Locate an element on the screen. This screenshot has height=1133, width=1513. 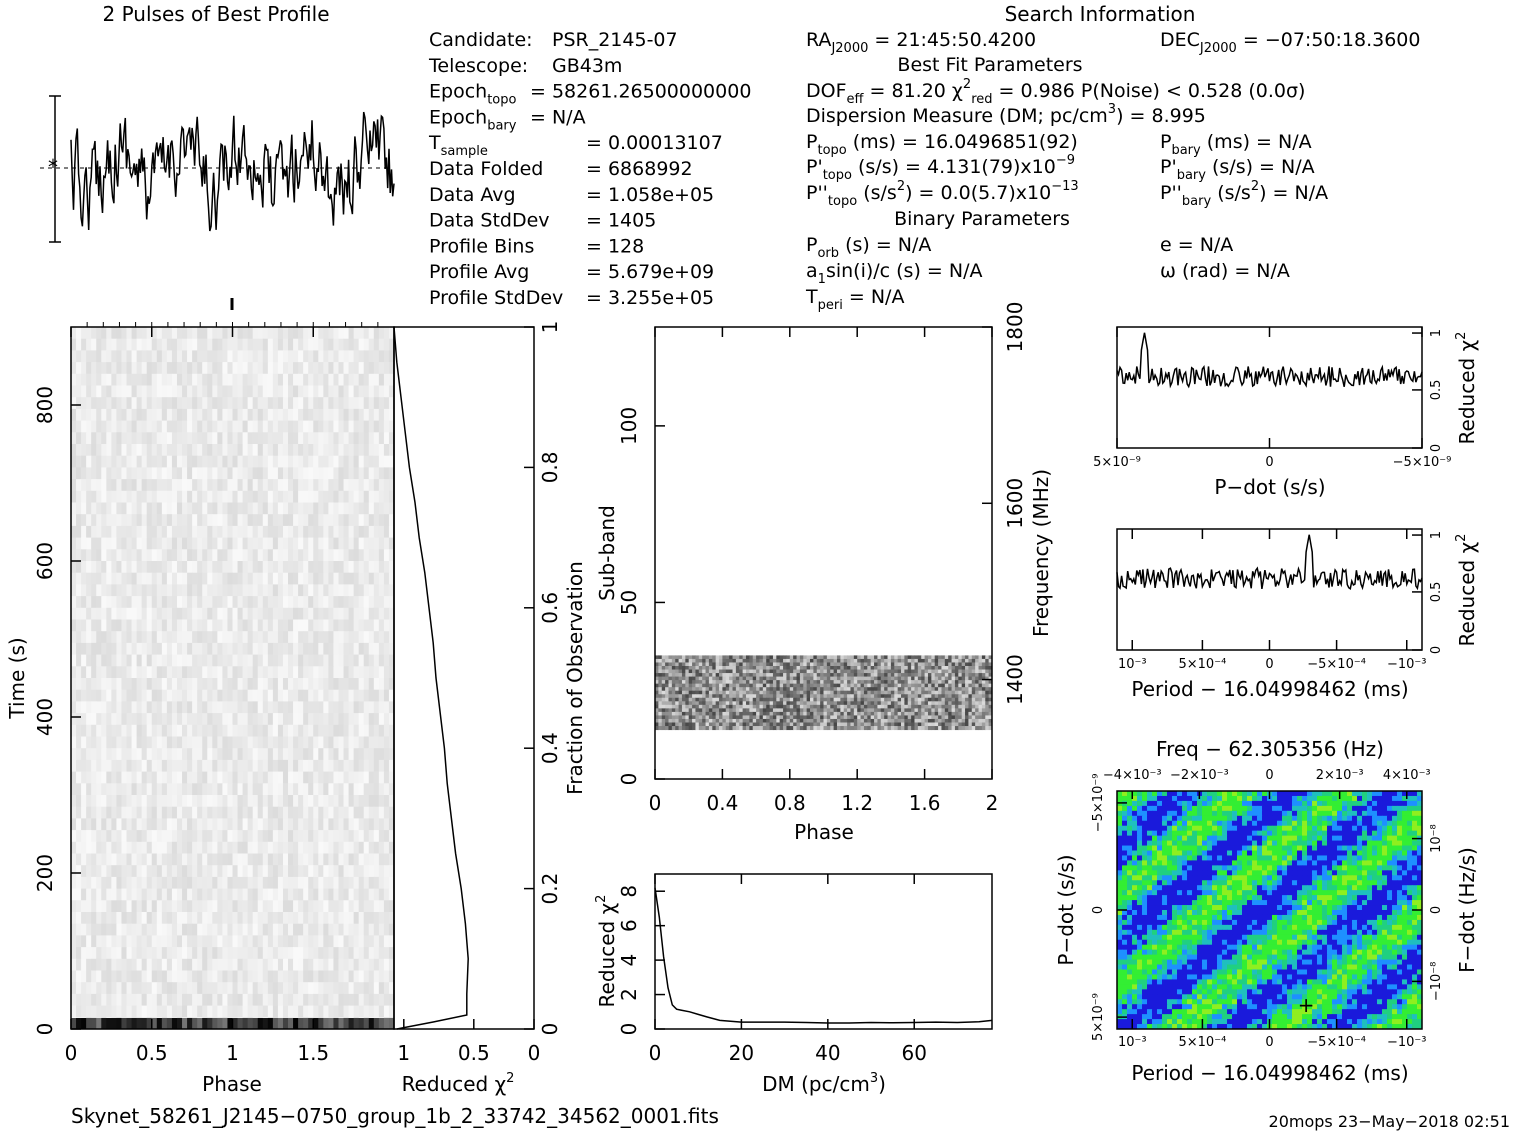
dec-line: DECJ2000 = −07:50:18.3600 is located at coordinates (1290, 42).